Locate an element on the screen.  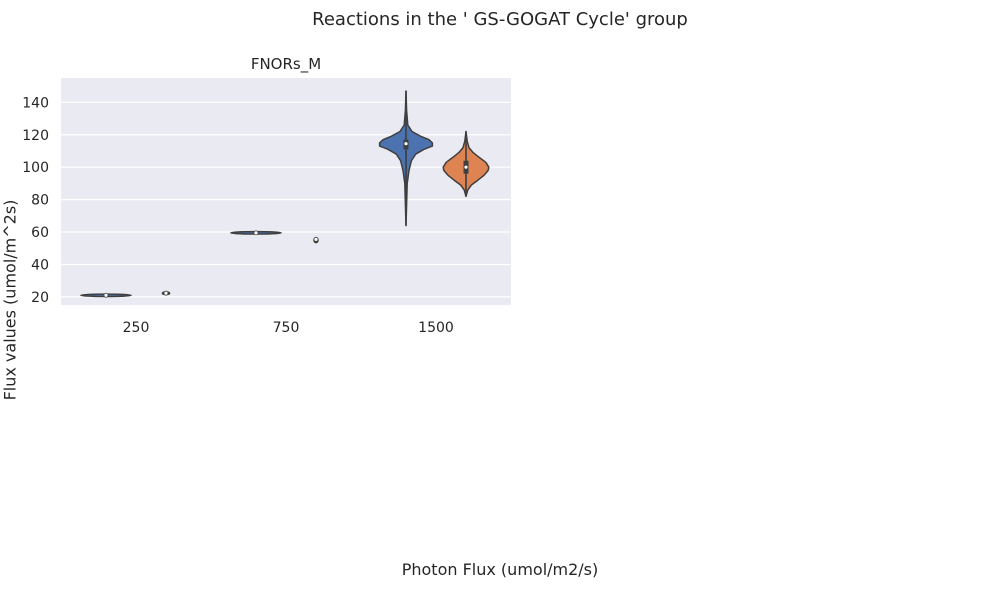
y-tick-label: 80 is located at coordinates (40, 201).